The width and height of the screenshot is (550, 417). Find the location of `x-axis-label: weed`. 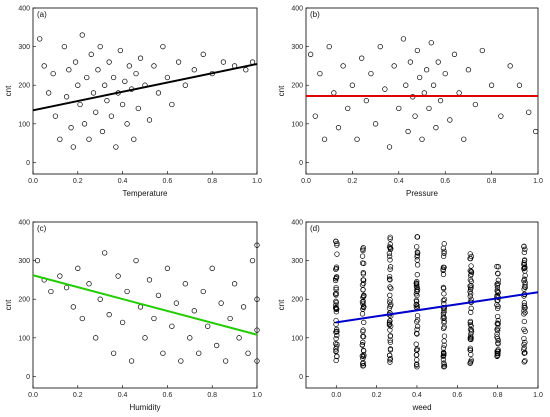

x-axis-label: weed is located at coordinates (421, 407).